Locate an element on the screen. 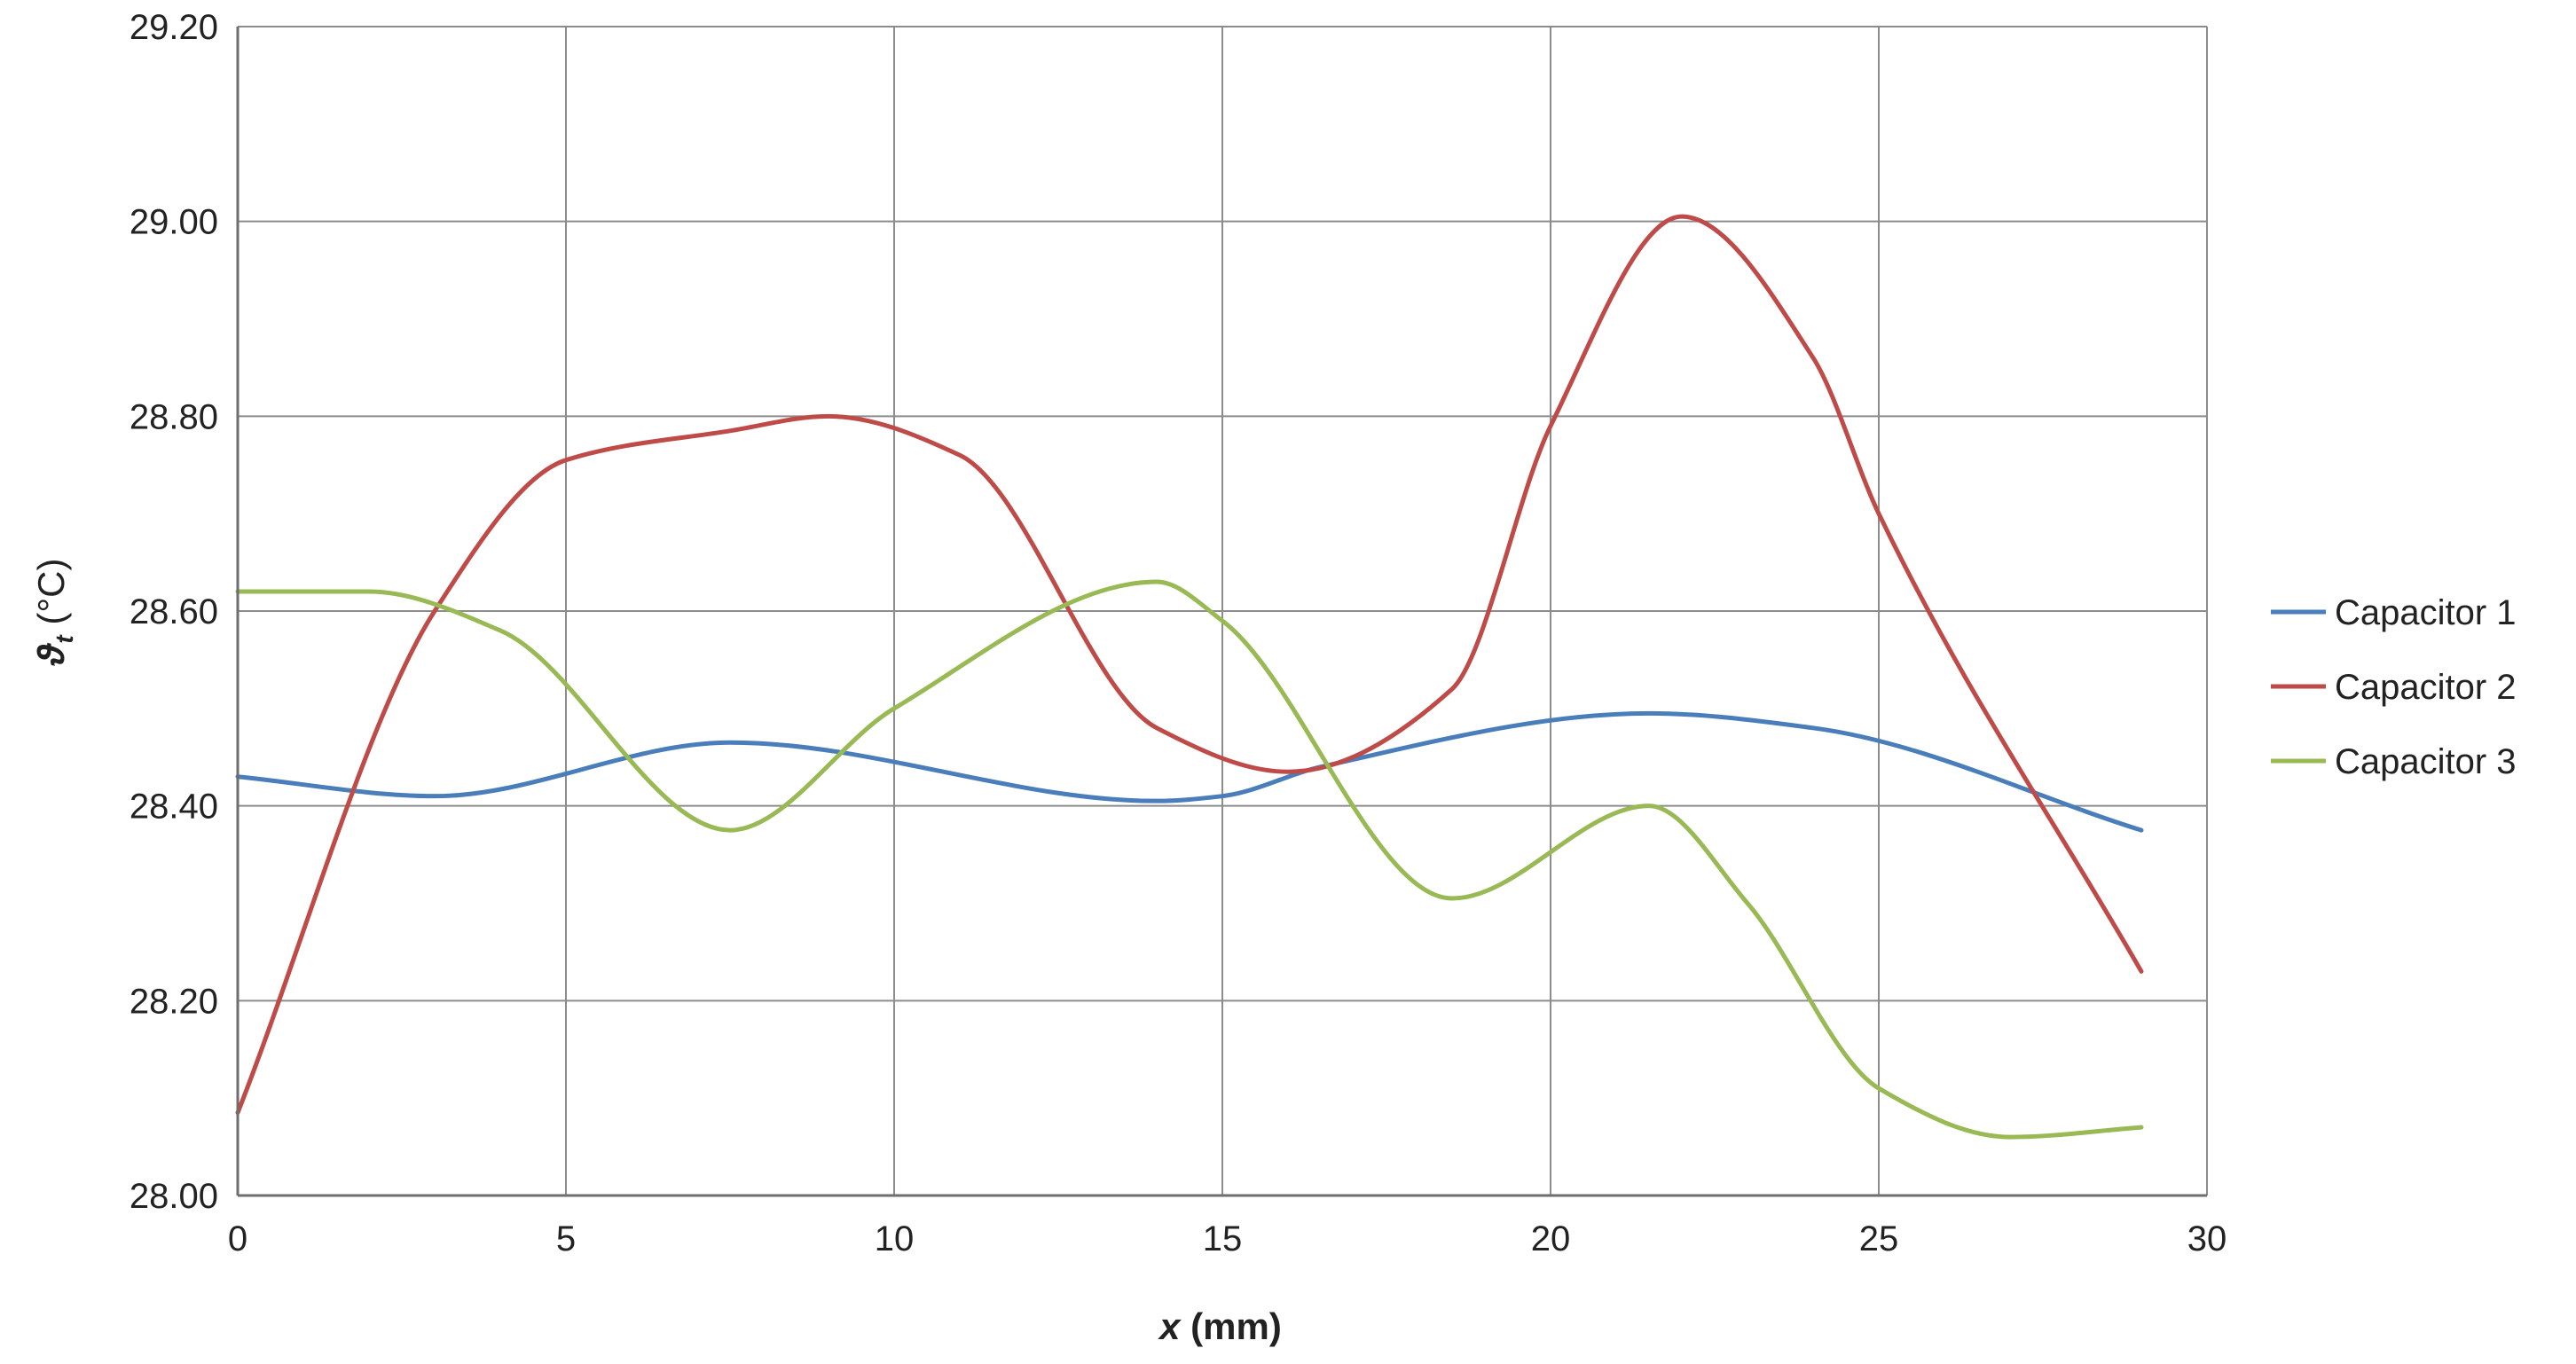 The height and width of the screenshot is (1364, 2576). legend-label-capacitor-1: Capacitor 1 is located at coordinates (2426, 613).